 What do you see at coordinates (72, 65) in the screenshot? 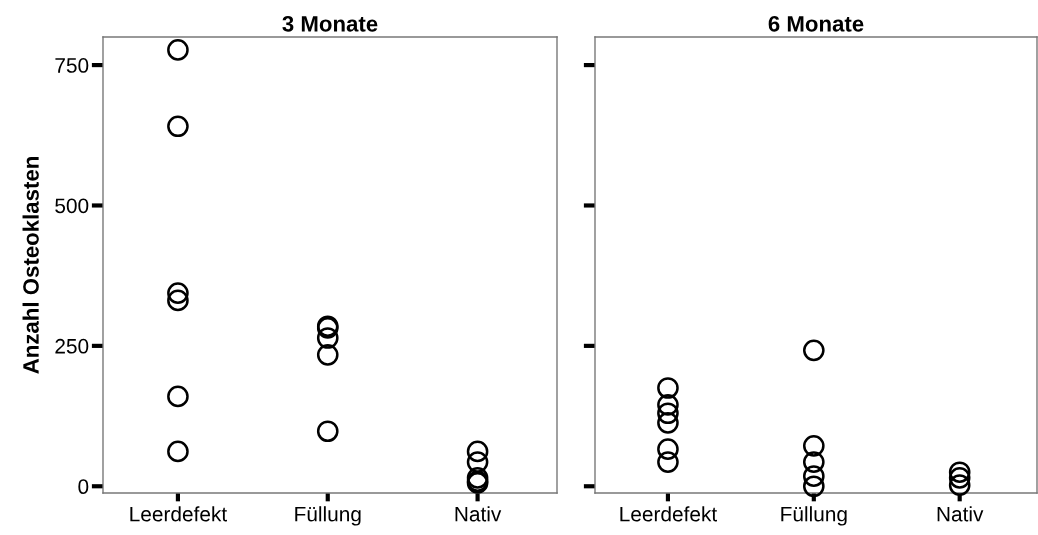
I see `y-tick-label: 750` at bounding box center [72, 65].